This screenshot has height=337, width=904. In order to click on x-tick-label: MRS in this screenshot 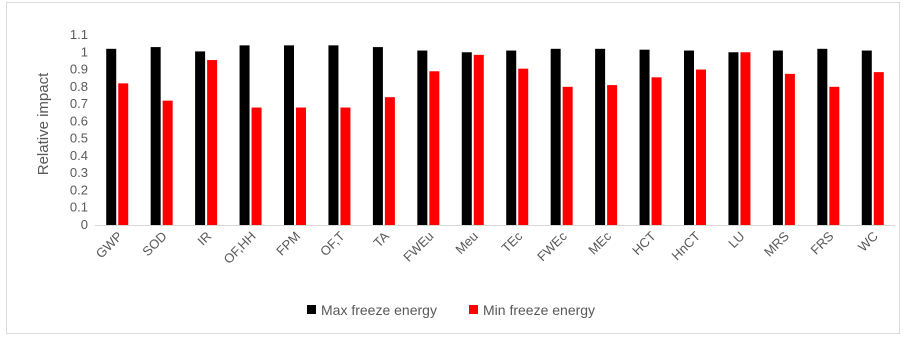, I will do `click(776, 243)`.